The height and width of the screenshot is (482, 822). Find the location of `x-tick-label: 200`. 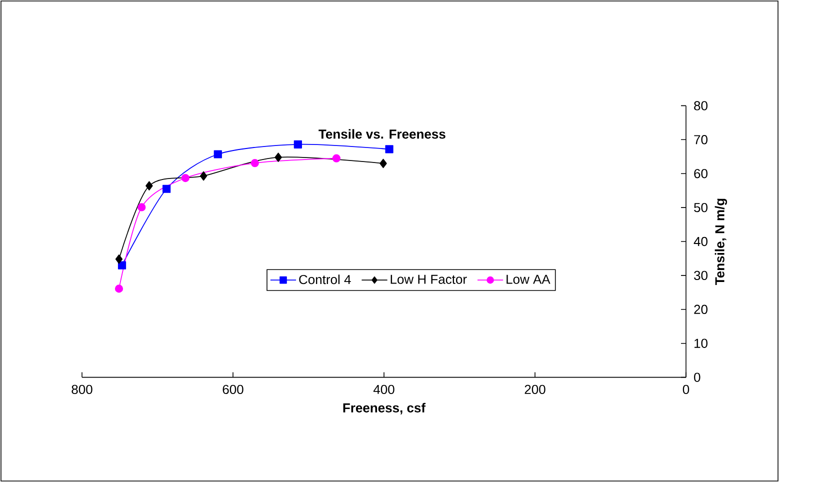

x-tick-label: 200 is located at coordinates (535, 389).